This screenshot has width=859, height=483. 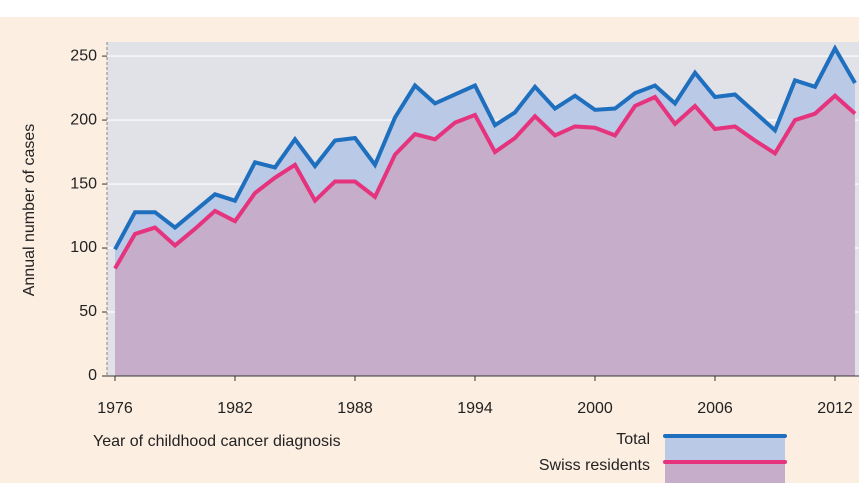 What do you see at coordinates (83, 247) in the screenshot?
I see `y-tick-label: 100` at bounding box center [83, 247].